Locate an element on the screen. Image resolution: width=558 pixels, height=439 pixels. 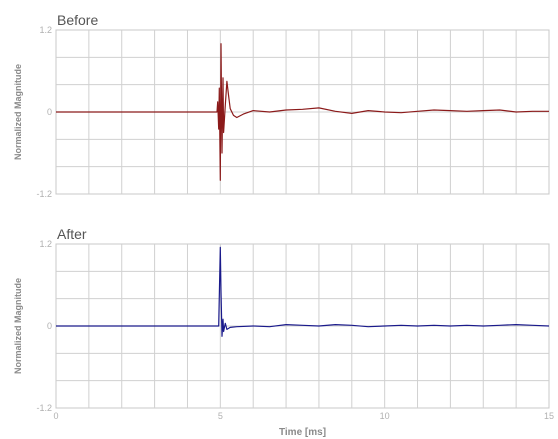
panel-2-x-tick-label: 5 is located at coordinates (220, 416).